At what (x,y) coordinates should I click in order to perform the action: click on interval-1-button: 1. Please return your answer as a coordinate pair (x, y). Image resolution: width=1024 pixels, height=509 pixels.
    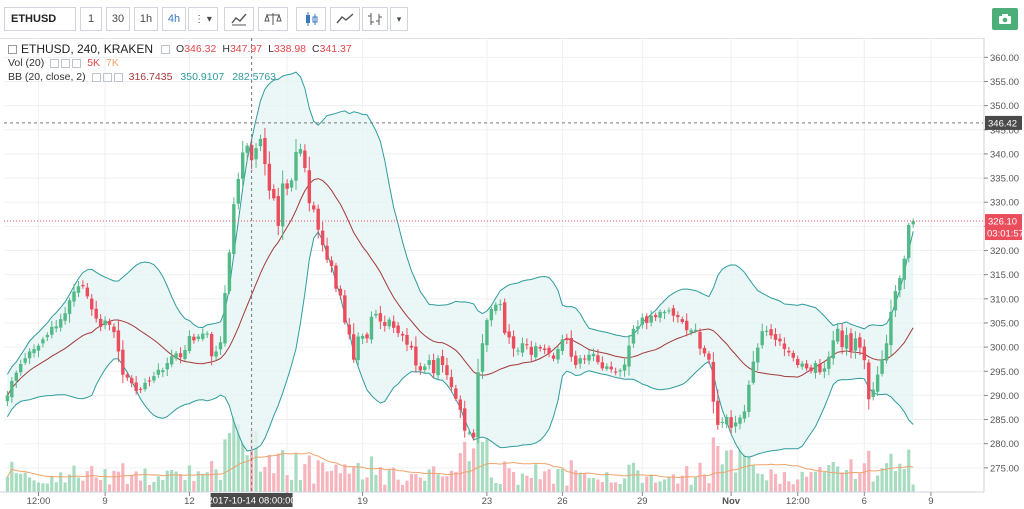
    Looking at the image, I should click on (91, 19).